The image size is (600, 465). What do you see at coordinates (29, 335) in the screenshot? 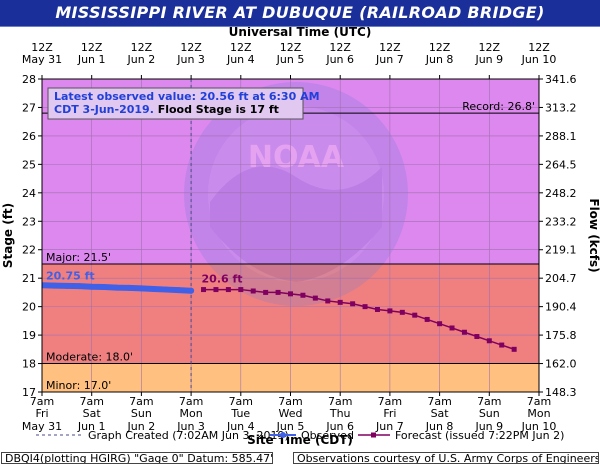
I see `y-tick-label-left: 19` at bounding box center [29, 335].